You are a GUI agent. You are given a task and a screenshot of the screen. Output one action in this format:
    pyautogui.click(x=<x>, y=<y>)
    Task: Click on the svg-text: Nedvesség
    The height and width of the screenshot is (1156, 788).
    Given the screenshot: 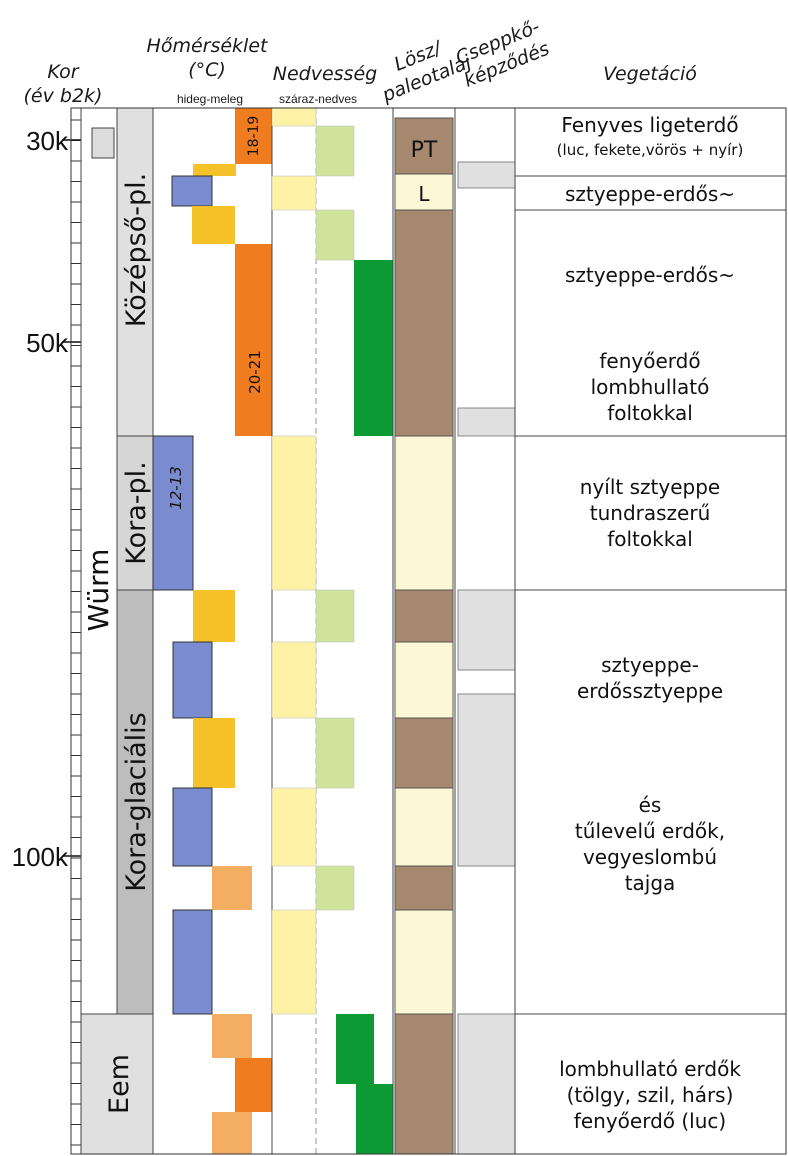 What is the action you would take?
    pyautogui.click(x=325, y=74)
    